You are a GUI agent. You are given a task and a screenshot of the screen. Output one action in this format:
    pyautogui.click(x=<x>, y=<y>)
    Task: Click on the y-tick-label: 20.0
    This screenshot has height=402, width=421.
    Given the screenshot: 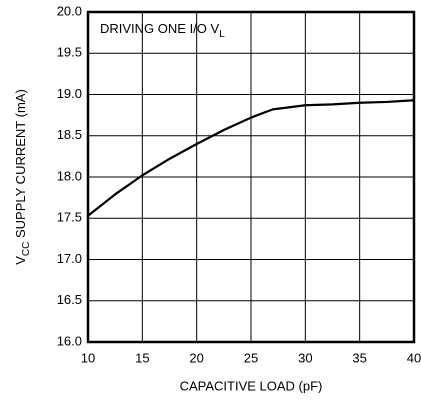 What is the action you would take?
    pyautogui.click(x=69, y=10)
    